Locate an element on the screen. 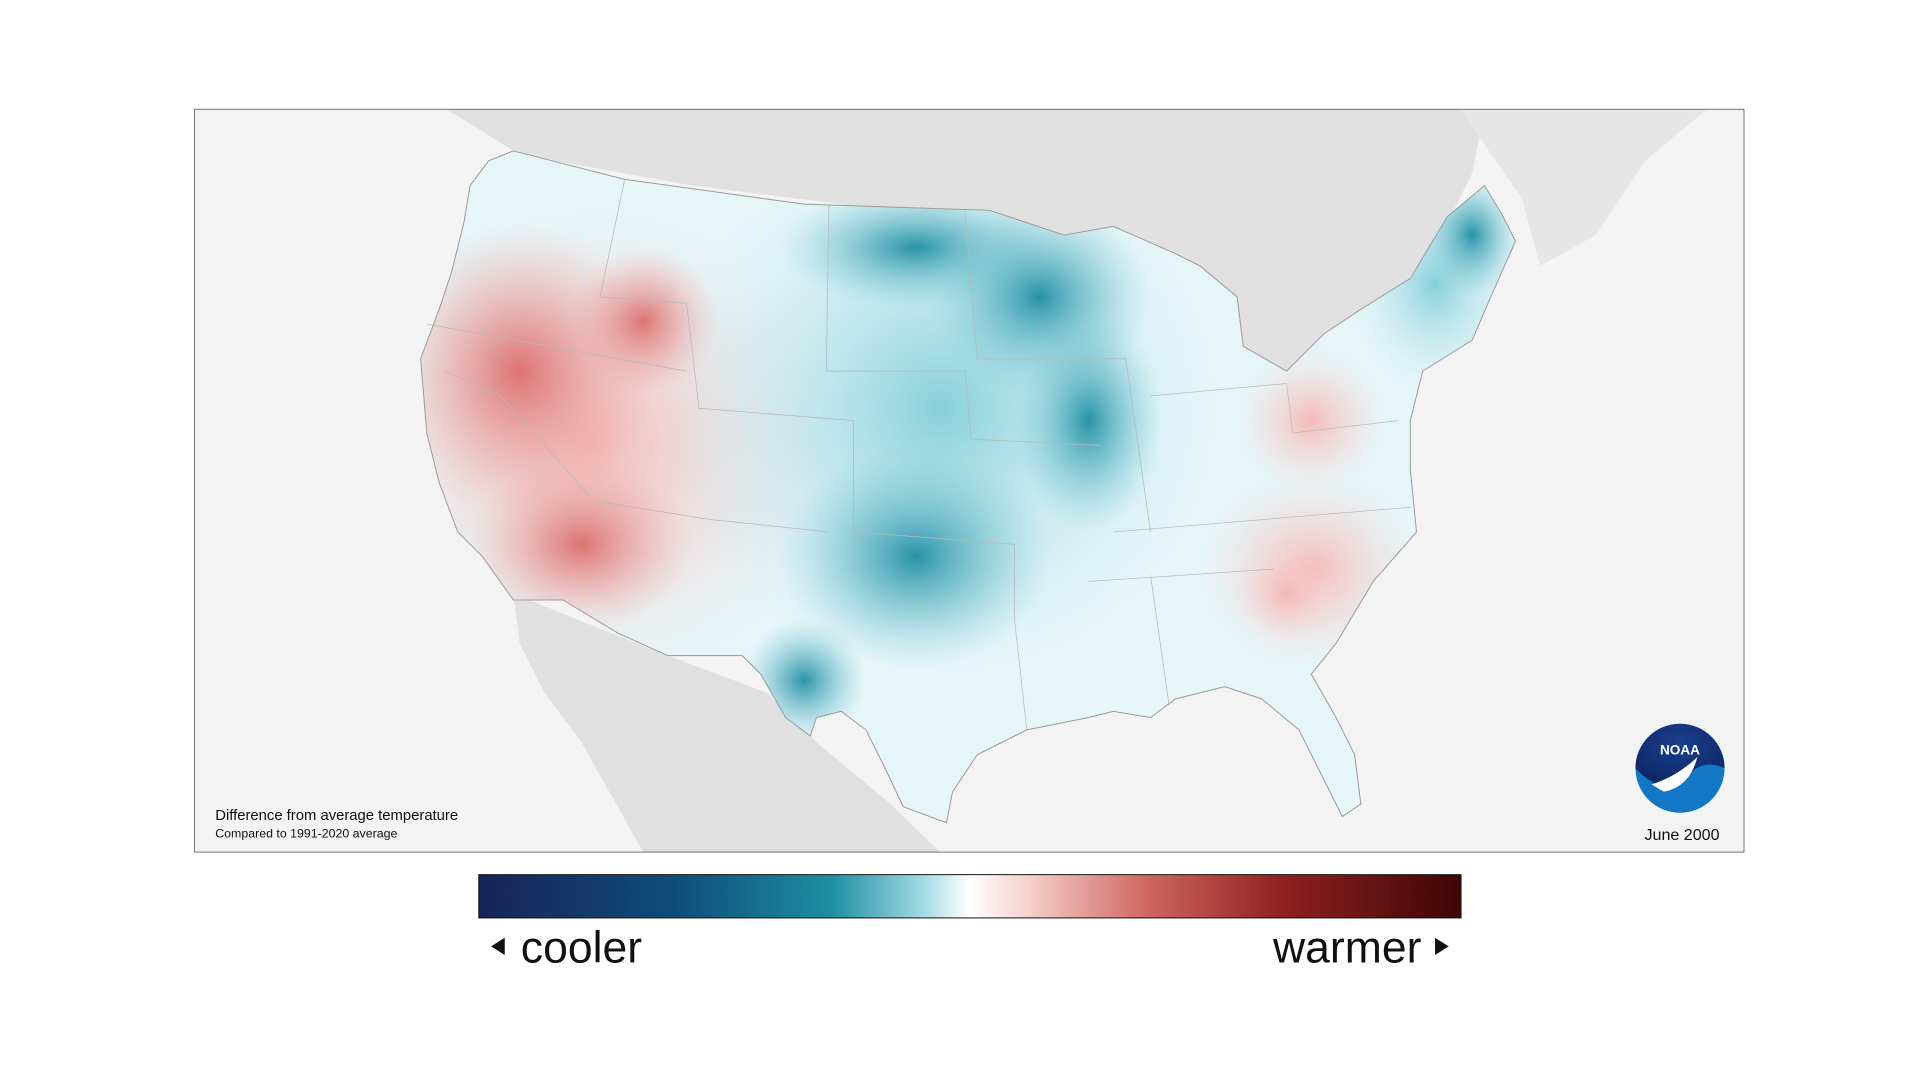  mexico-land is located at coordinates (727, 723).